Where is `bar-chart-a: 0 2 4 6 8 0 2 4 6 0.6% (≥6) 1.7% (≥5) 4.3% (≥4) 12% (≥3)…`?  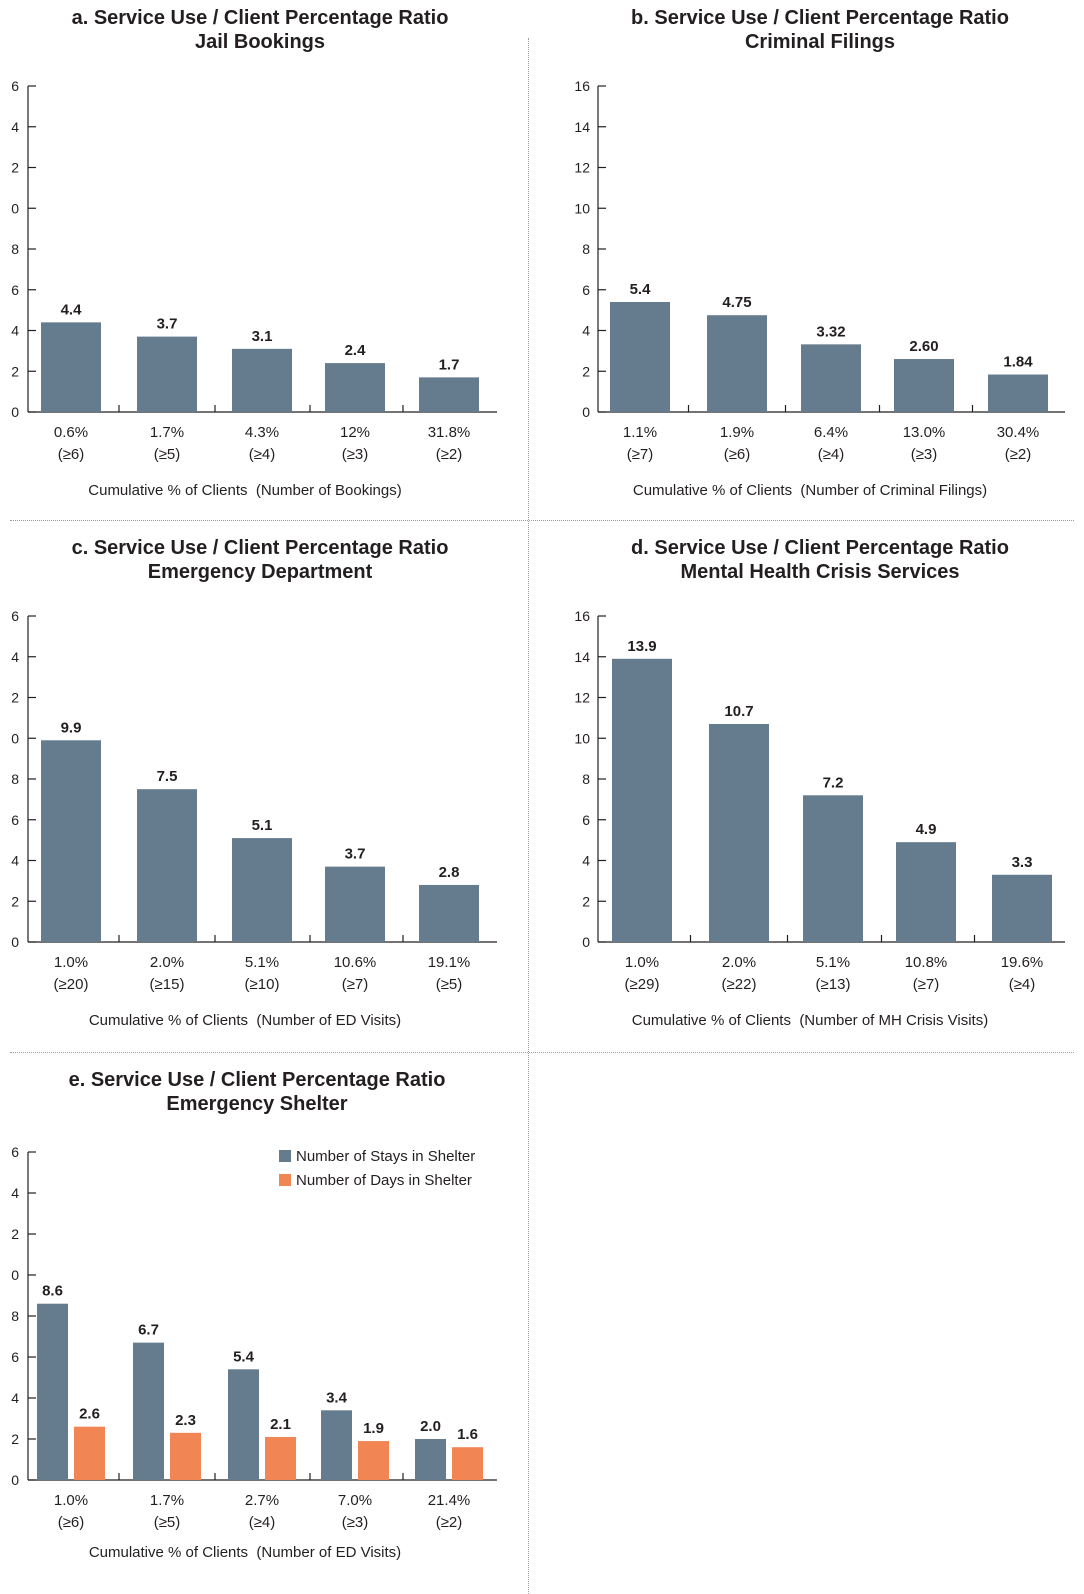 bar-chart-a: 0 2 4 6 8 0 2 4 6 0.6% (≥6) 1.7% (≥5) 4.3% (≥4) 12% (≥3)… is located at coordinates (254, 270).